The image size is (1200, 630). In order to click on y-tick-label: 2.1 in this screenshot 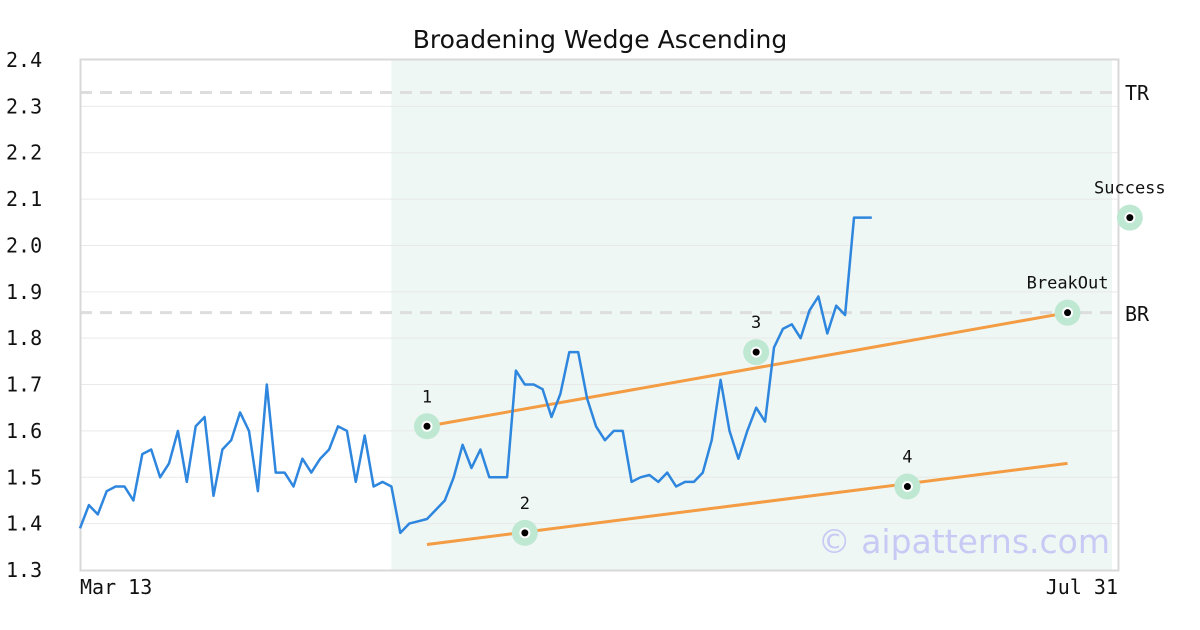, I will do `click(24, 199)`.